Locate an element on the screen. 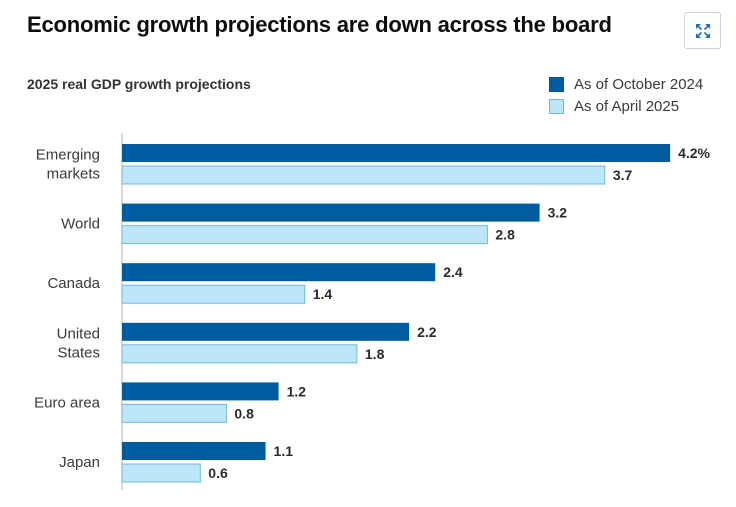  category-label-line: United is located at coordinates (78, 333).